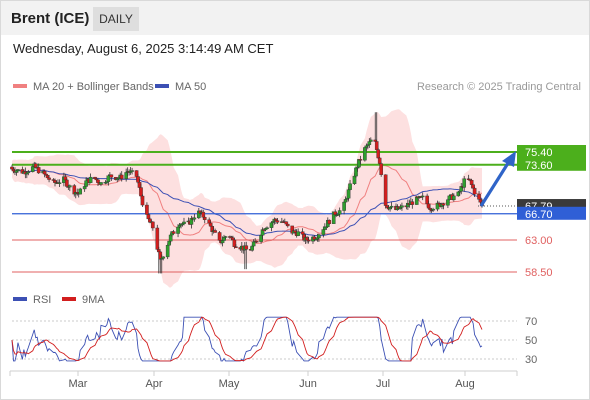 This screenshot has width=590, height=400. Describe the element at coordinates (153, 384) in the screenshot. I see `x-tick-apr: Apr` at that location.